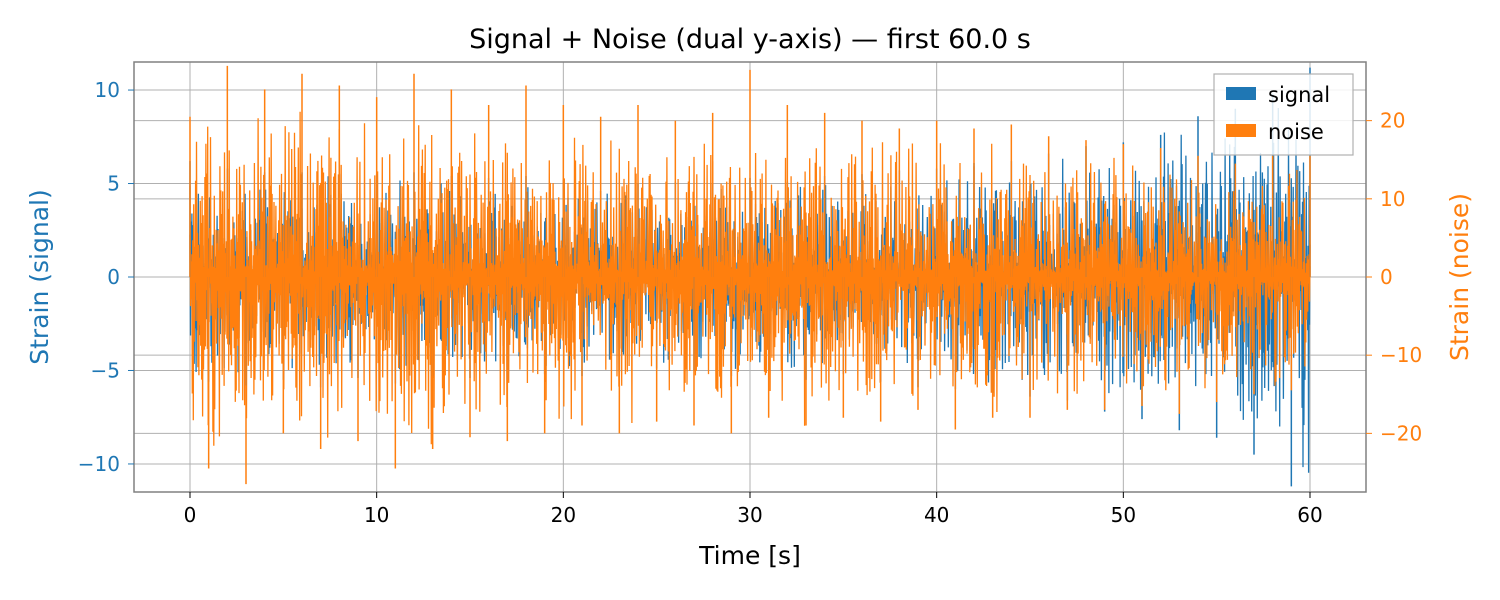 This screenshot has height=600, width=1500. What do you see at coordinates (107, 90) in the screenshot?
I see `left-y-tick-label: 10` at bounding box center [107, 90].